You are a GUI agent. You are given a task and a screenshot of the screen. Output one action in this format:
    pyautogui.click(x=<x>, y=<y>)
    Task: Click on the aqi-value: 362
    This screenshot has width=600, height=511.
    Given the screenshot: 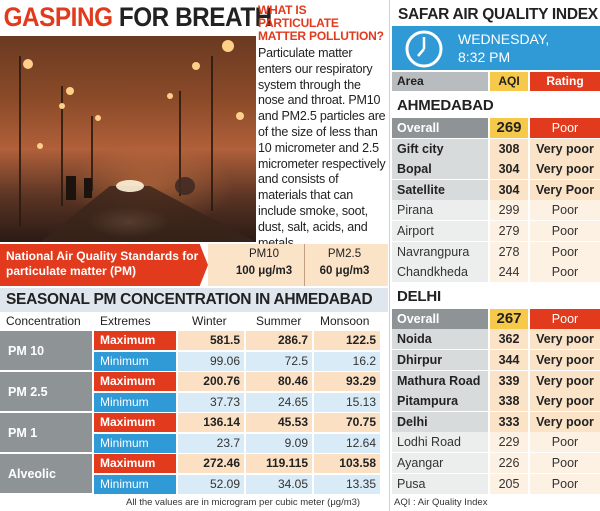 What is the action you would take?
    pyautogui.click(x=509, y=339)
    